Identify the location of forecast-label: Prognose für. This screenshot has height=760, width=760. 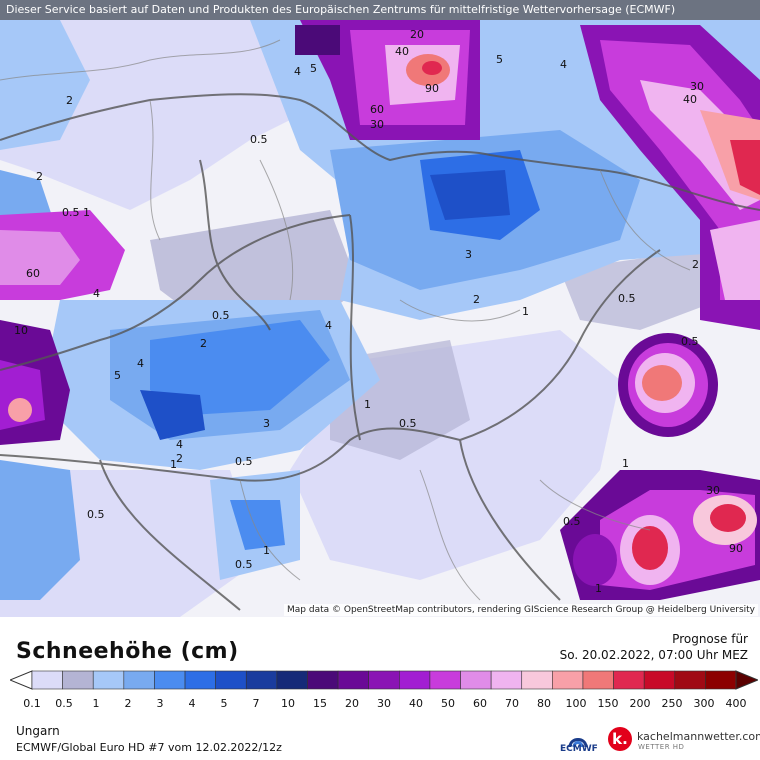
(710, 639).